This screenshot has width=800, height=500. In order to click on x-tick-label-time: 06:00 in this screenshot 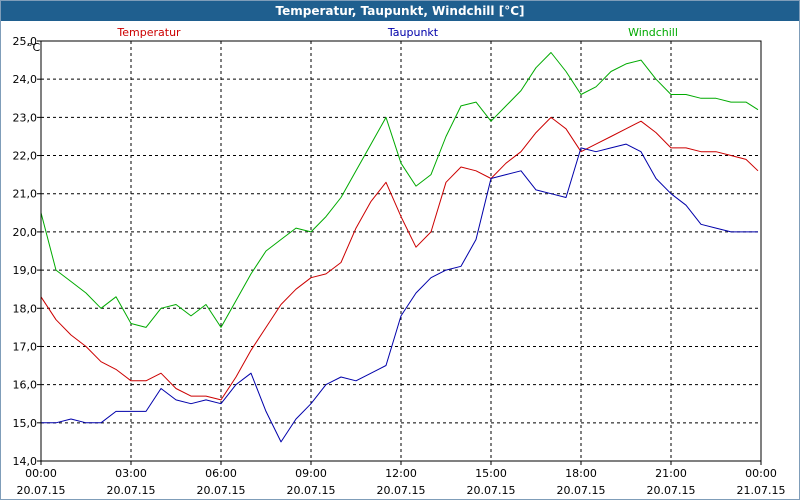, I will do `click(221, 473)`.